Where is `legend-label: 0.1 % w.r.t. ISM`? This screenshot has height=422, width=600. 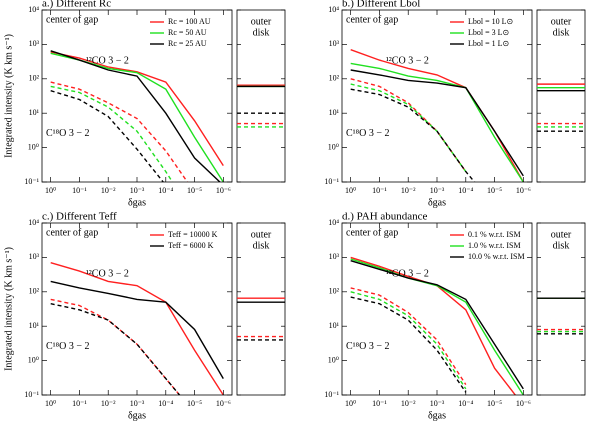
legend-label: 0.1 % w.r.t. ISM is located at coordinates (494, 234).